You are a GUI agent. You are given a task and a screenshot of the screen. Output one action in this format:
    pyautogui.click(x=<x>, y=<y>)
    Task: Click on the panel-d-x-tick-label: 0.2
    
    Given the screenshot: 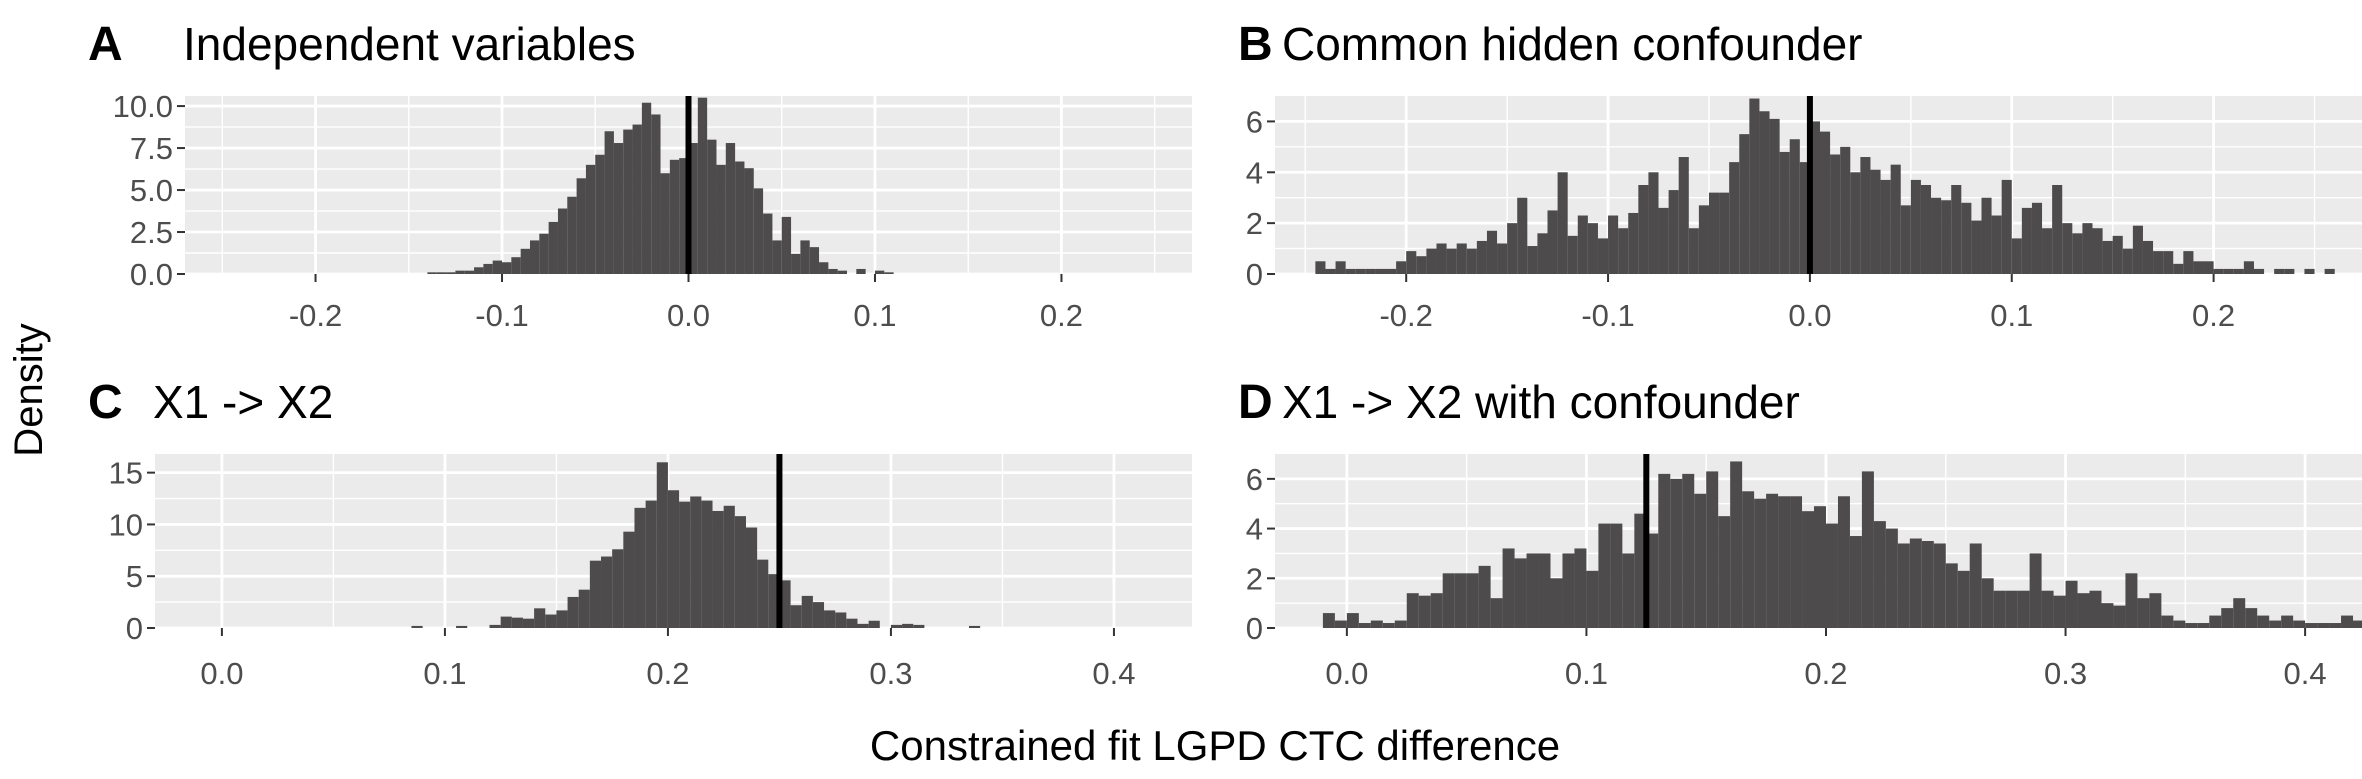 What is the action you would take?
    pyautogui.click(x=1825, y=673)
    